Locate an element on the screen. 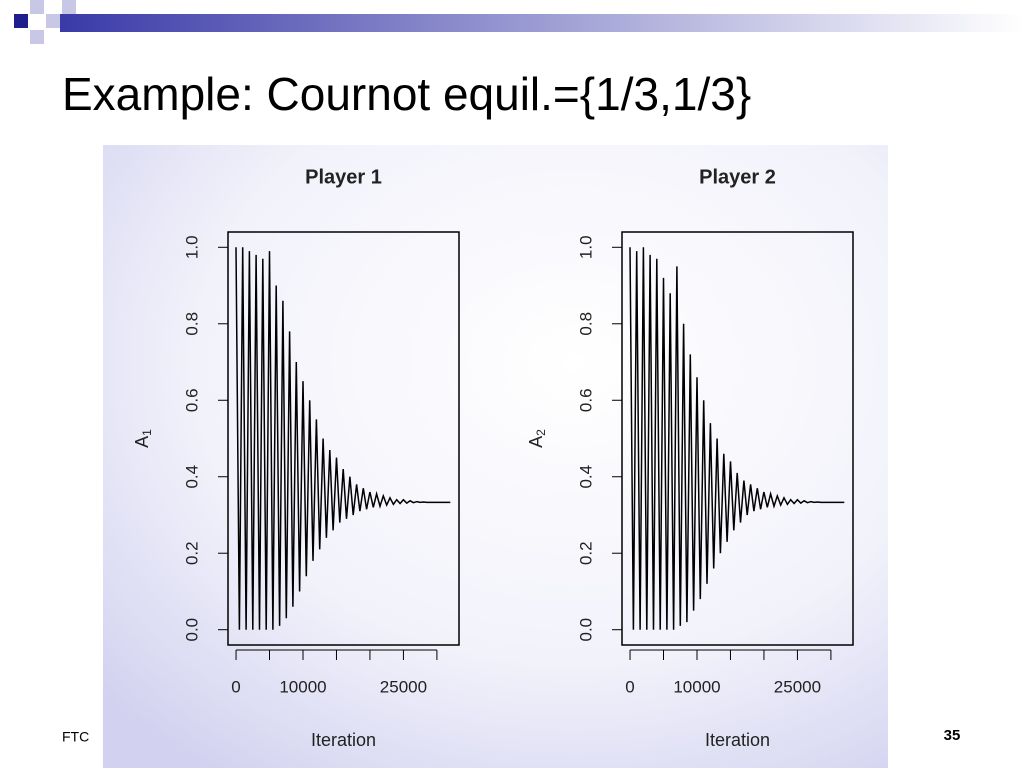 The image size is (1024, 773). y-axis-label-subscript: 1 is located at coordinates (147, 432).